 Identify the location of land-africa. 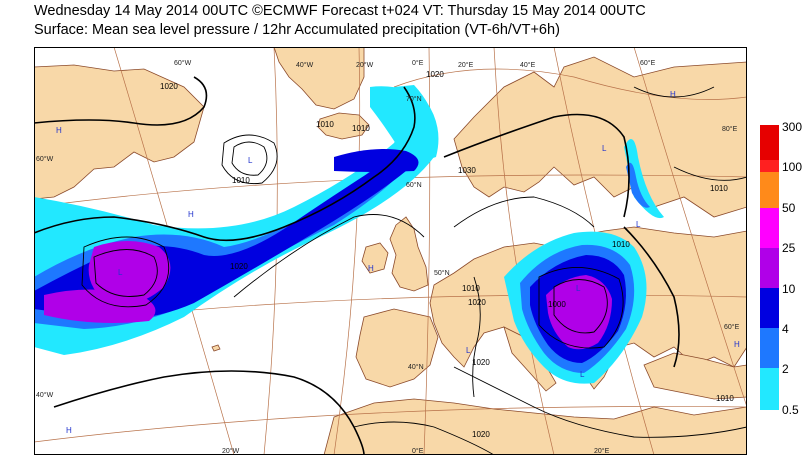
(535, 426).